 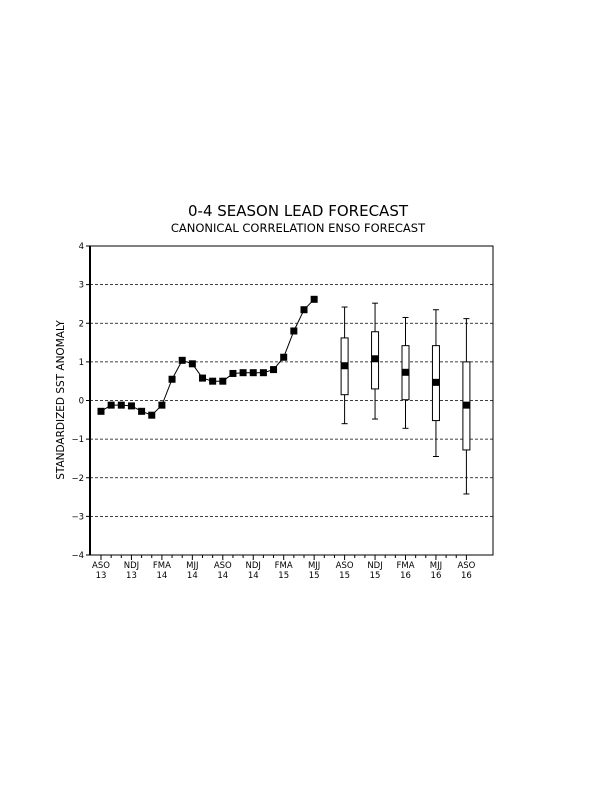 I want to click on y-tick-label: 3, so click(x=81, y=286).